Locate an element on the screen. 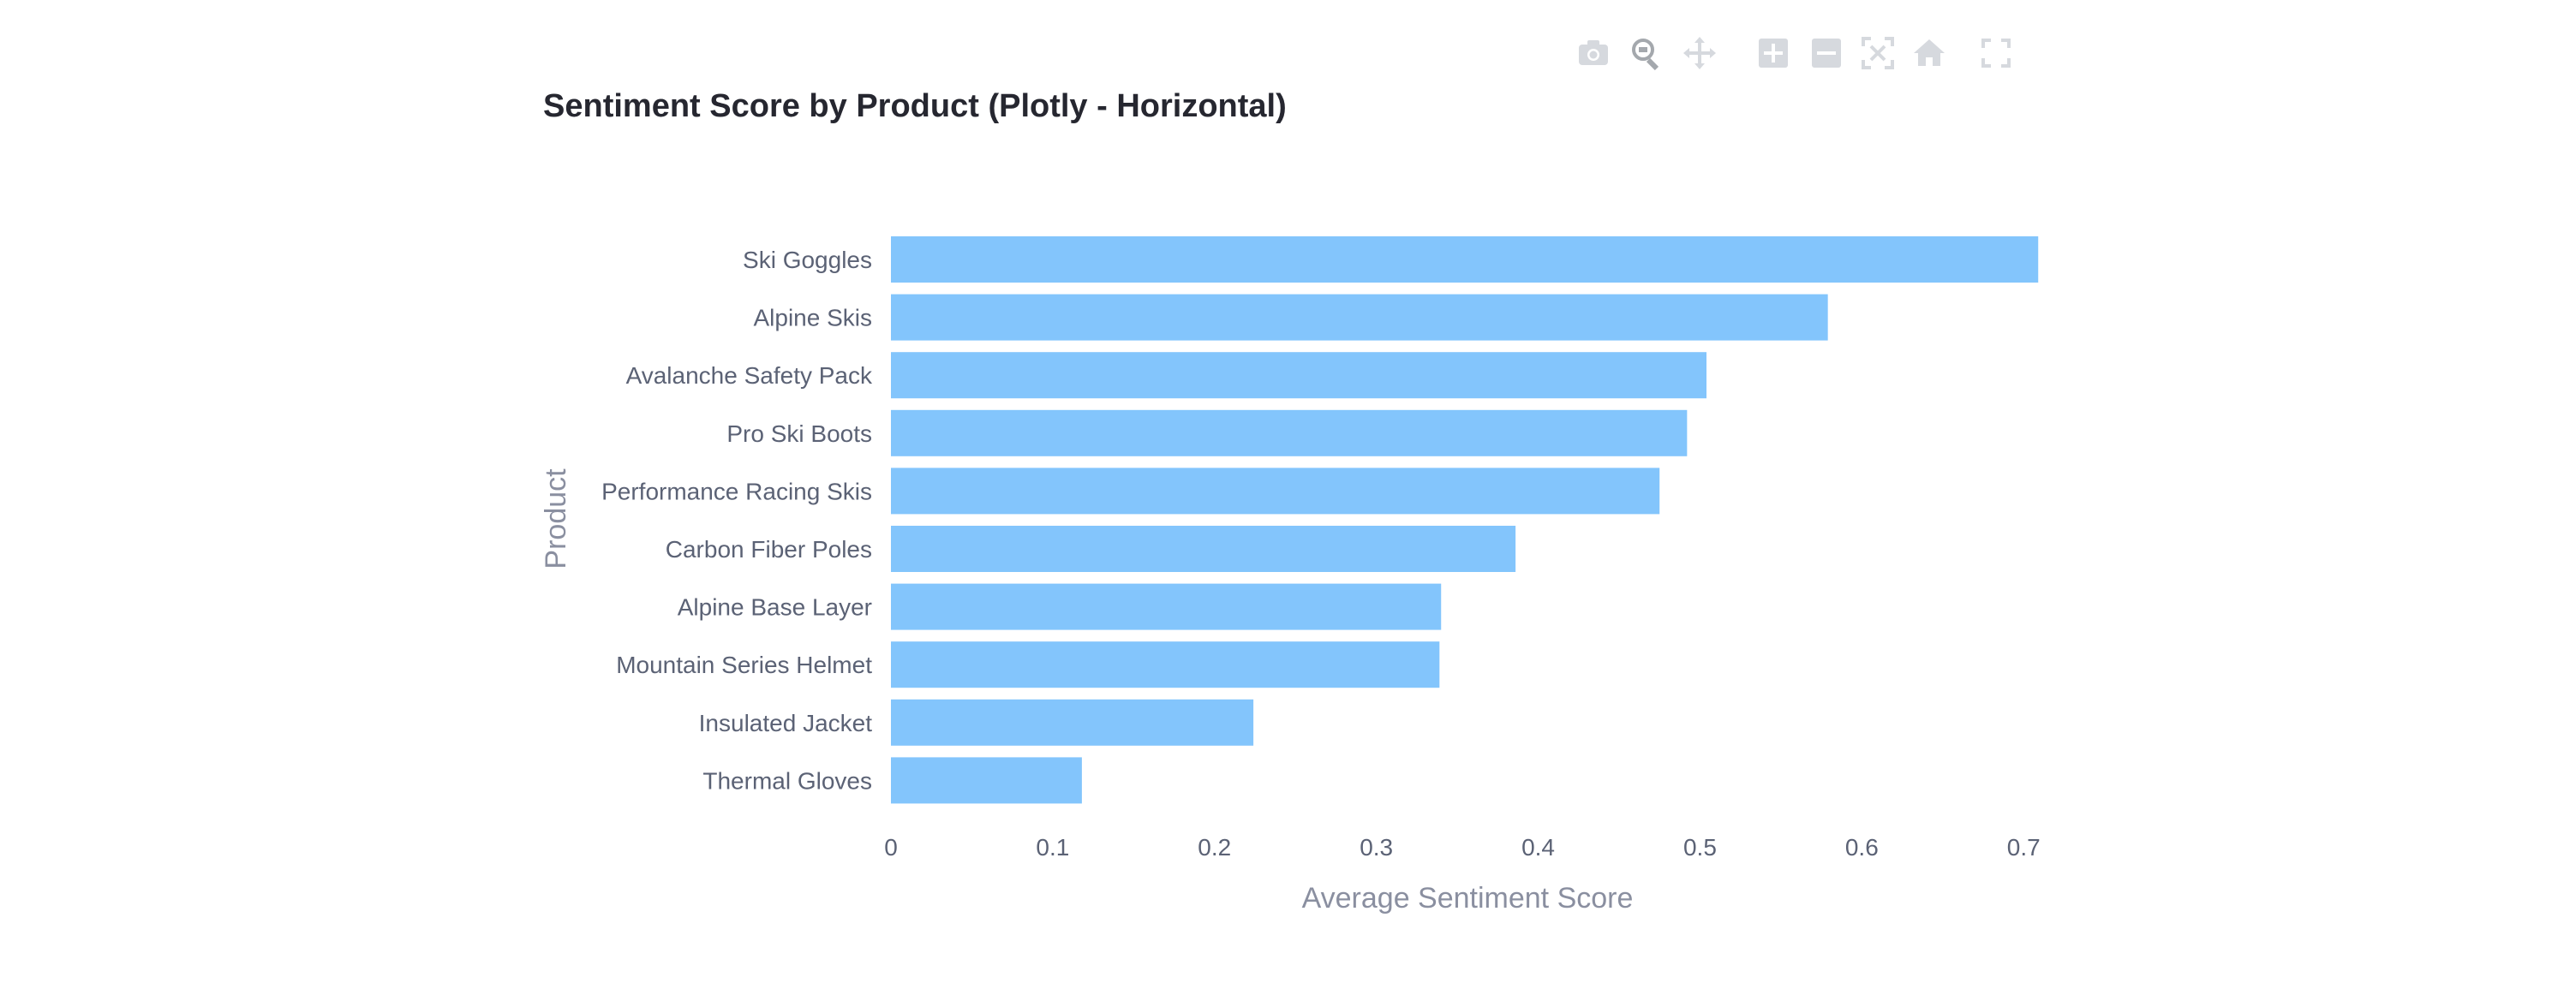 This screenshot has width=2576, height=989. reset-axes-button is located at coordinates (1929, 54).